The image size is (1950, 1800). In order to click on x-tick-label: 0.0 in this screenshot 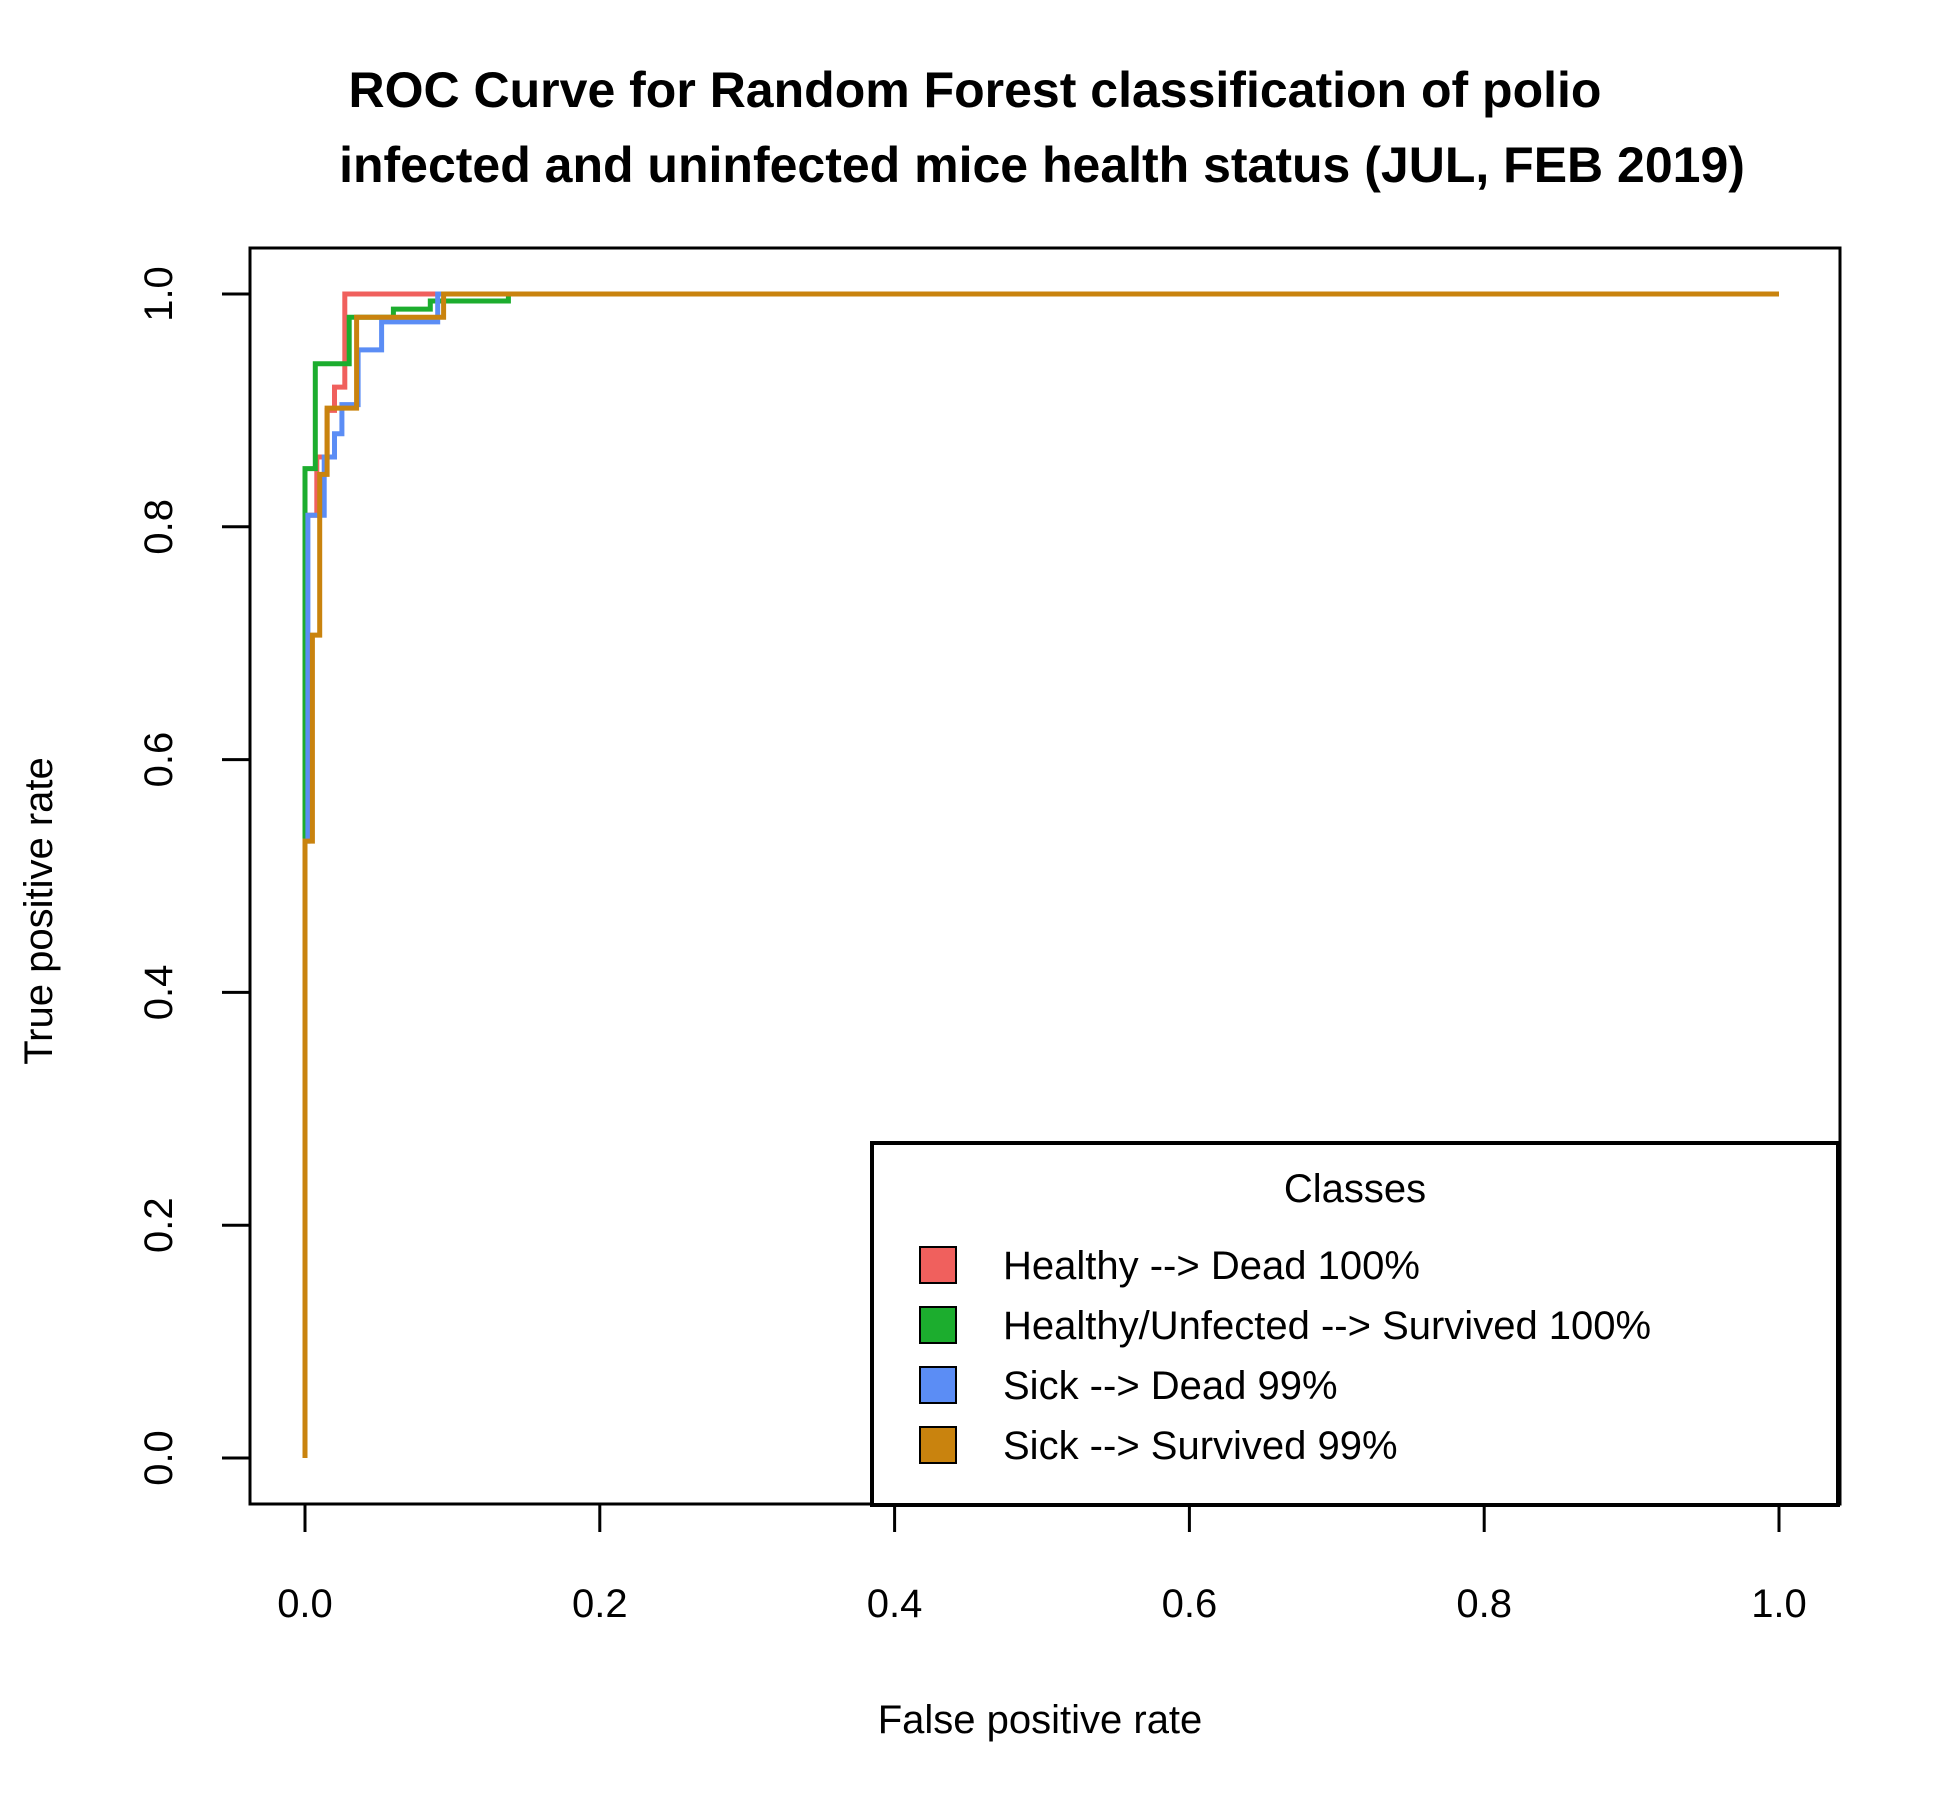, I will do `click(305, 1604)`.